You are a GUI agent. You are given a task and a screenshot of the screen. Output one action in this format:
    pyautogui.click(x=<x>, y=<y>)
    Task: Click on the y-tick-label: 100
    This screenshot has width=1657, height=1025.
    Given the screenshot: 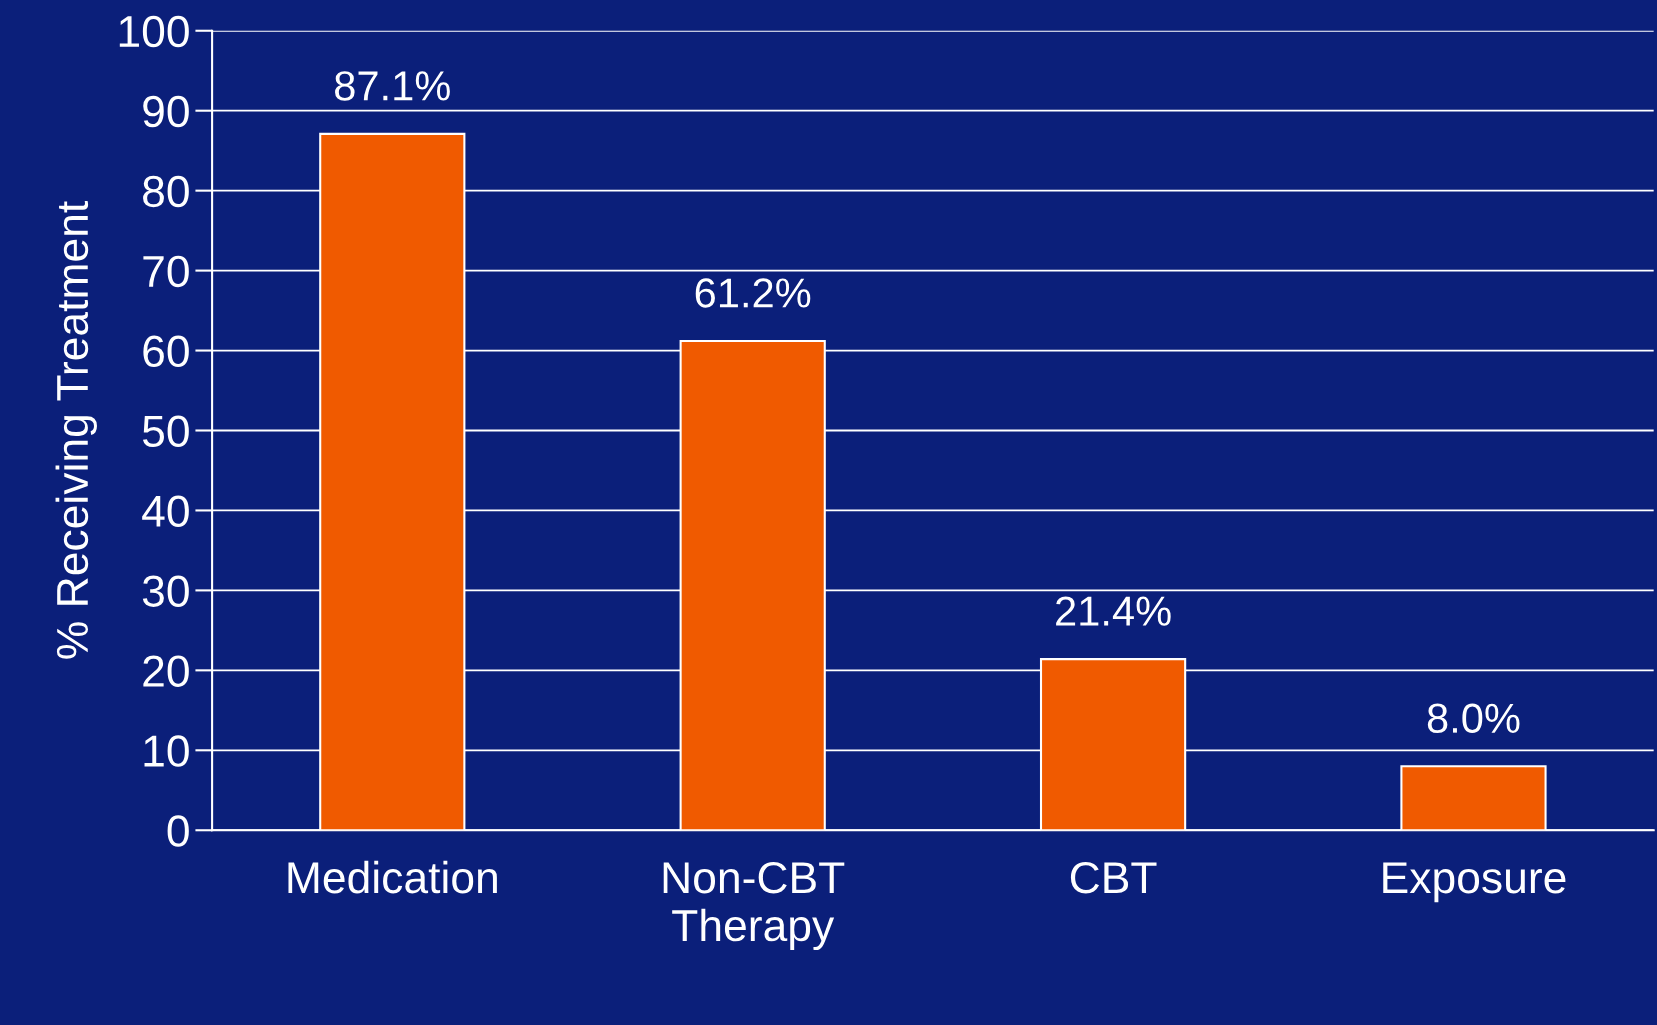 What is the action you would take?
    pyautogui.click(x=154, y=31)
    